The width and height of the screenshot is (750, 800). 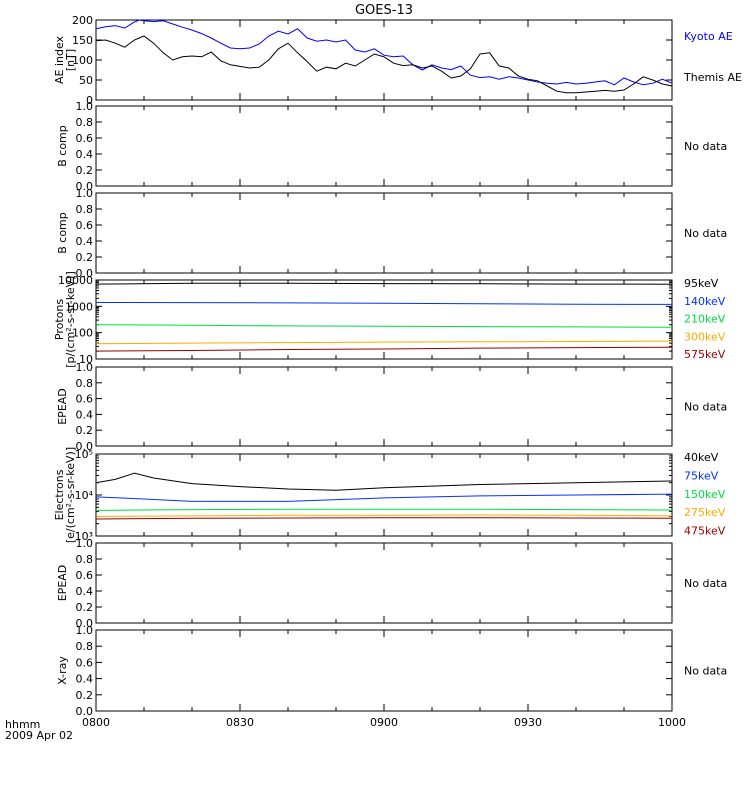 What do you see at coordinates (384, 509) in the screenshot?
I see `series-line-150kev` at bounding box center [384, 509].